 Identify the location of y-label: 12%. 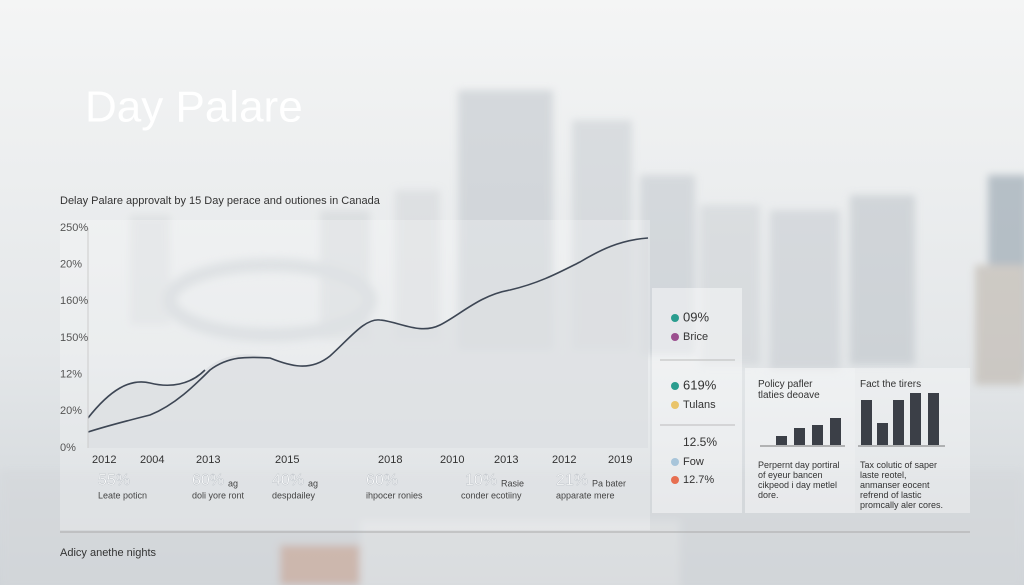
(71, 375).